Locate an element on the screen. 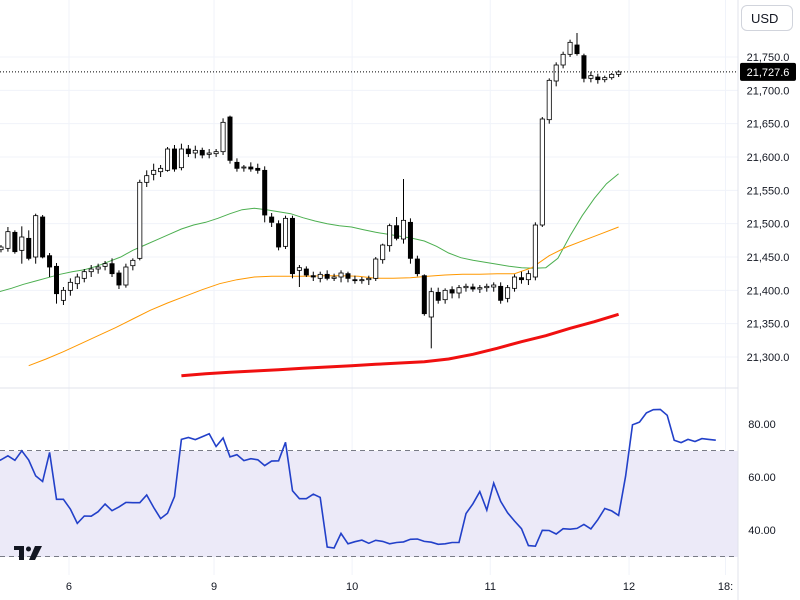  price-tick-label: 21,750.0 is located at coordinates (768, 58).